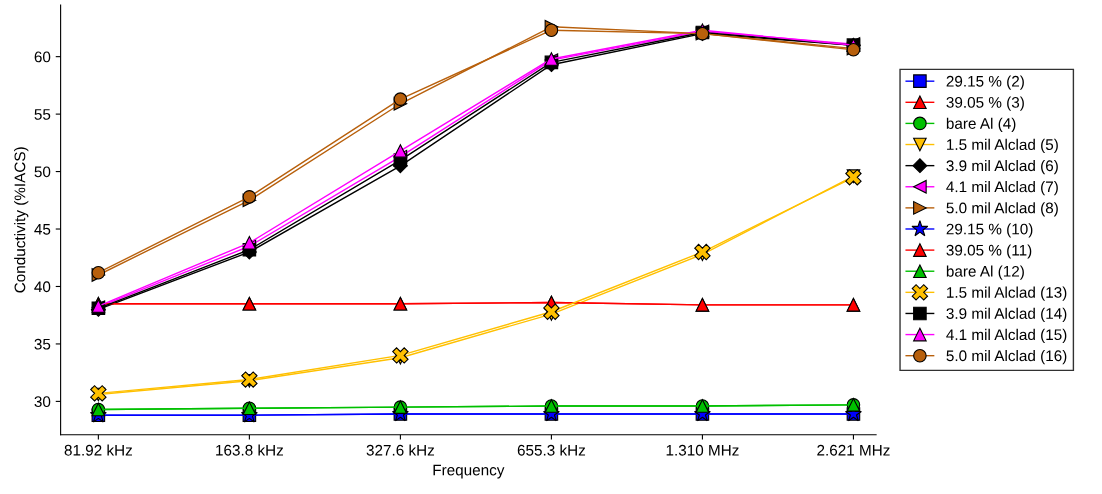 Image resolution: width=1102 pixels, height=494 pixels. I want to click on x-axis-title: Frequency, so click(469, 471).